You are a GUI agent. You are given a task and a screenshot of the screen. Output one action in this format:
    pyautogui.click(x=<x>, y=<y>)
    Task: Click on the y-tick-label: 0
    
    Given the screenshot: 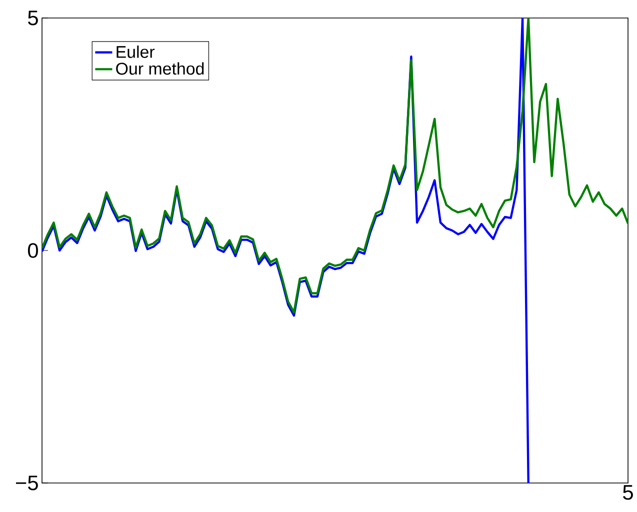 What is the action you would take?
    pyautogui.click(x=33, y=250)
    